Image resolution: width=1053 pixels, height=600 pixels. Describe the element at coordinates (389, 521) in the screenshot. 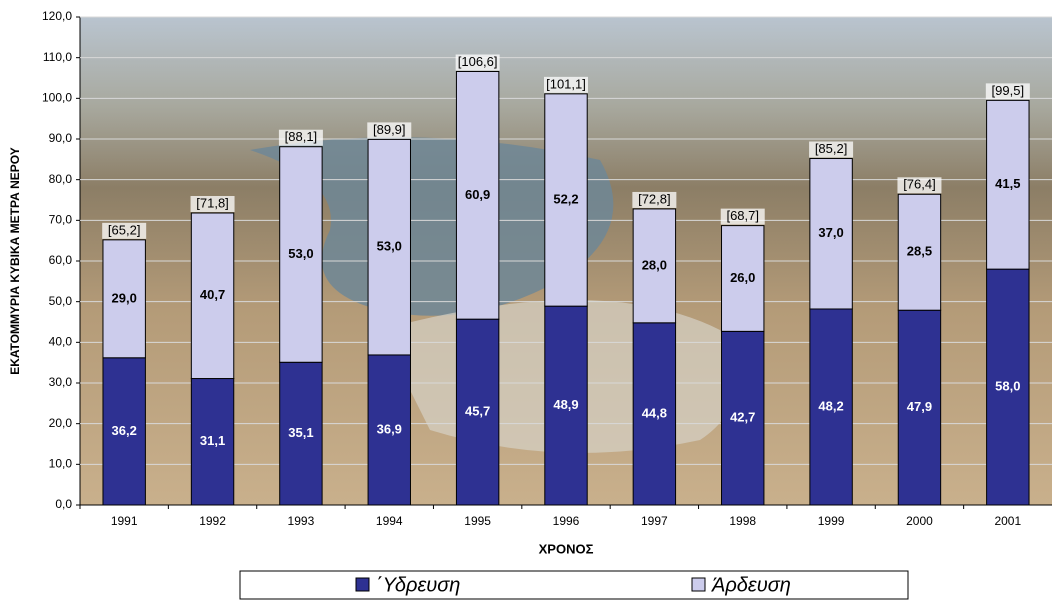

I see `x-tick-label: 1994` at that location.